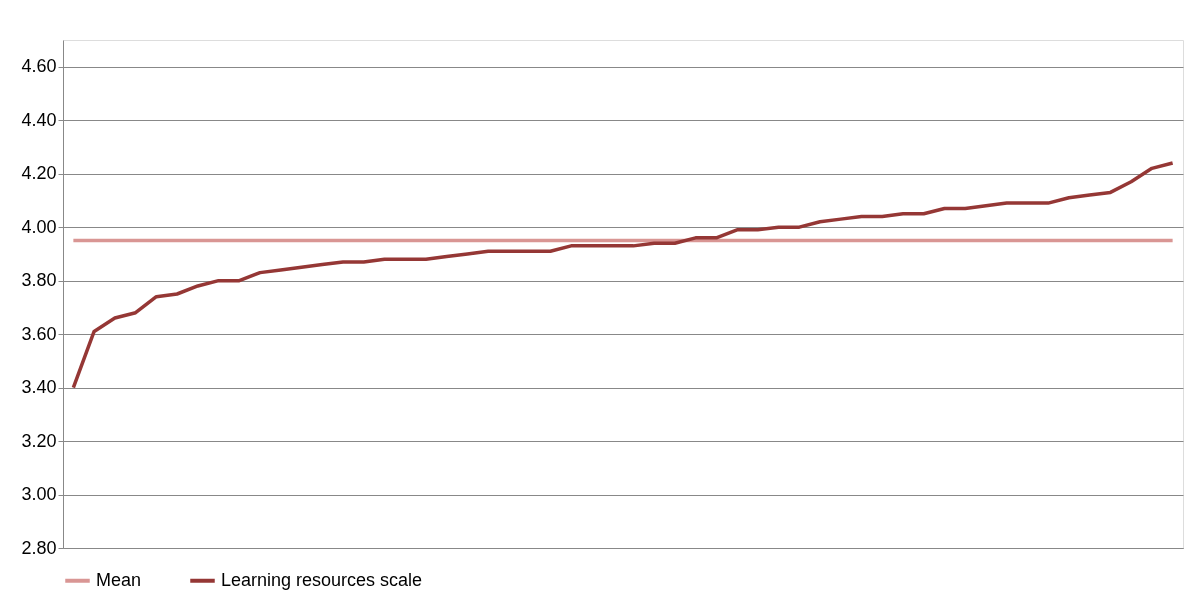 The height and width of the screenshot is (605, 1203). Describe the element at coordinates (39, 333) in the screenshot. I see `y-tick-label: 3.60` at that location.